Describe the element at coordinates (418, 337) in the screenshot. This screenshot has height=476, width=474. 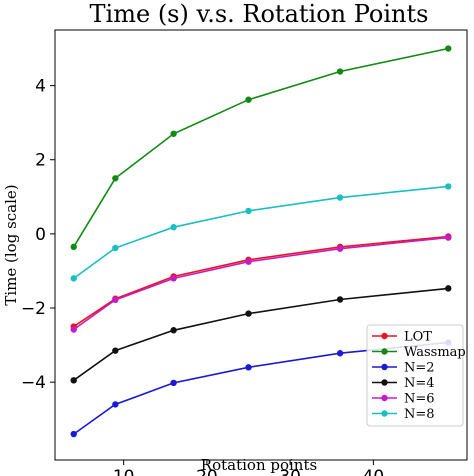
I see `legend-label: LOT` at that location.